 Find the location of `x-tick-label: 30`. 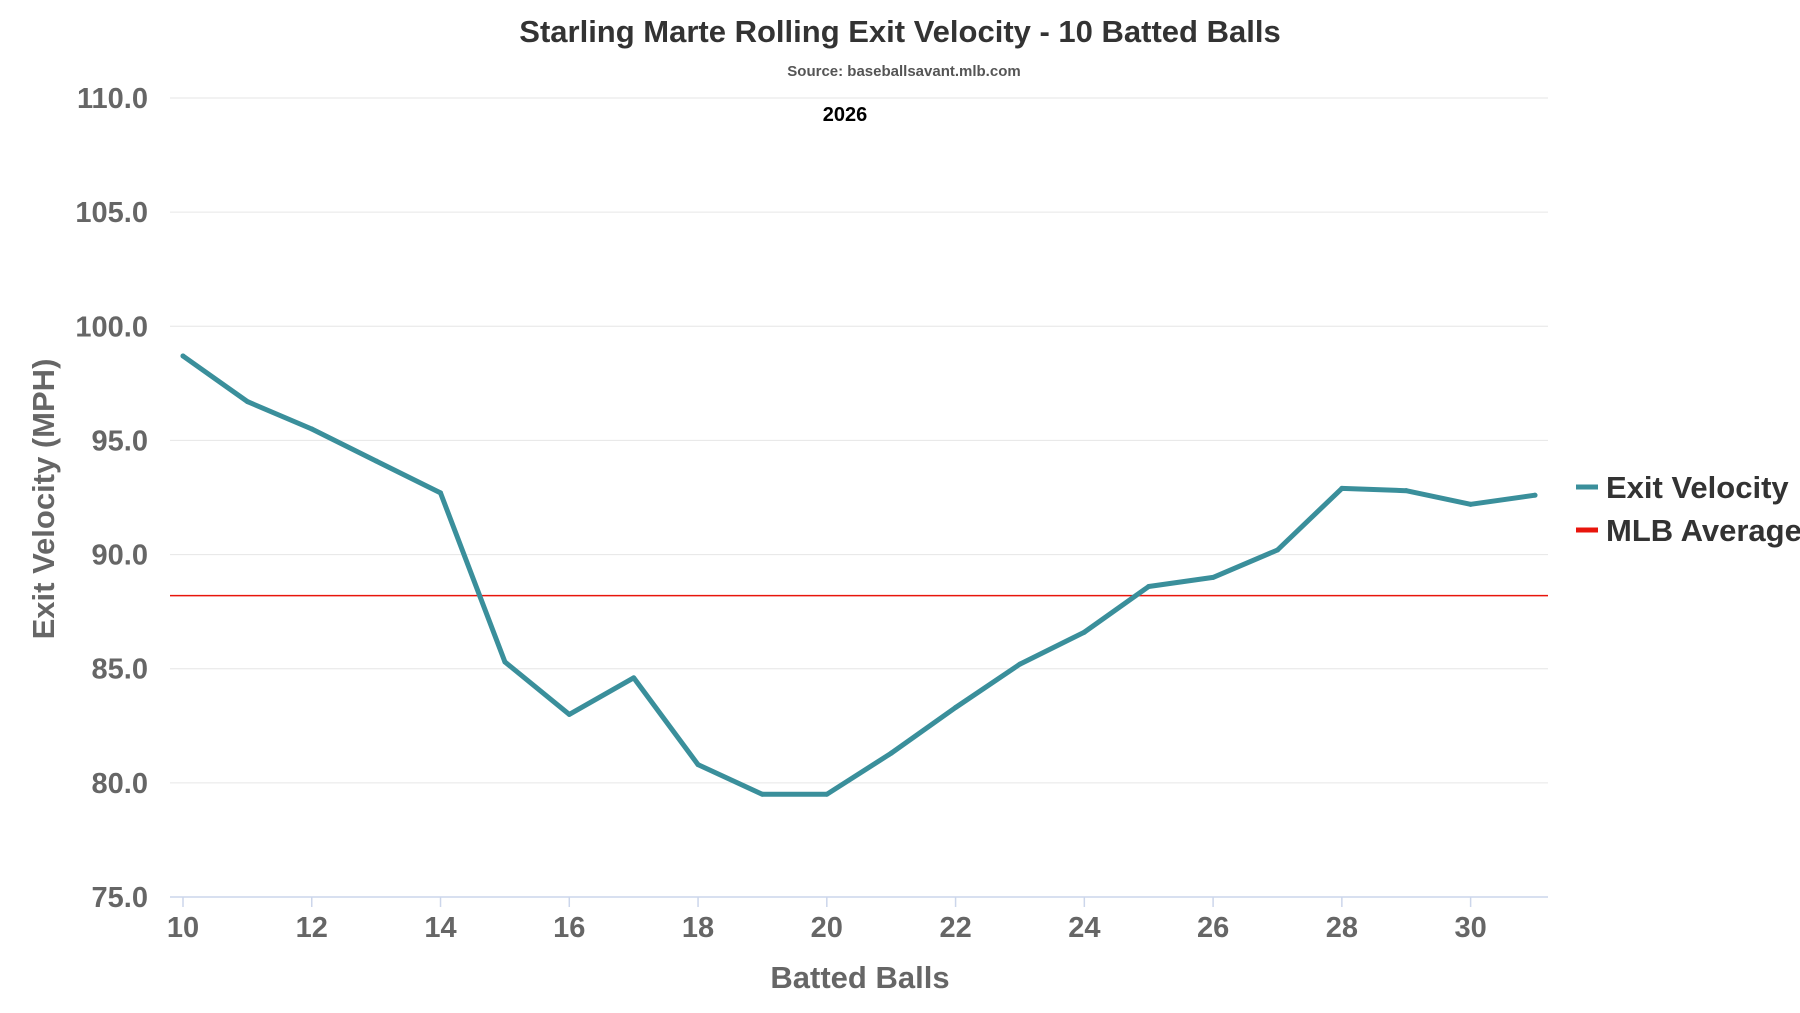

x-tick-label: 30 is located at coordinates (1470, 928).